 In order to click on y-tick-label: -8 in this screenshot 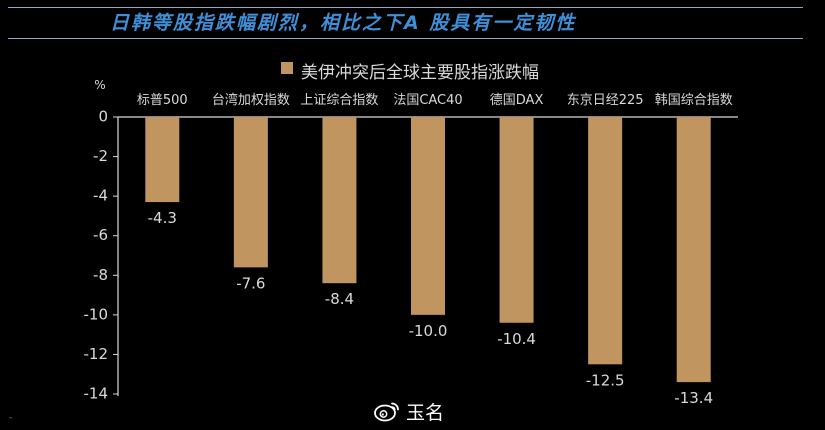, I will do `click(100, 275)`.